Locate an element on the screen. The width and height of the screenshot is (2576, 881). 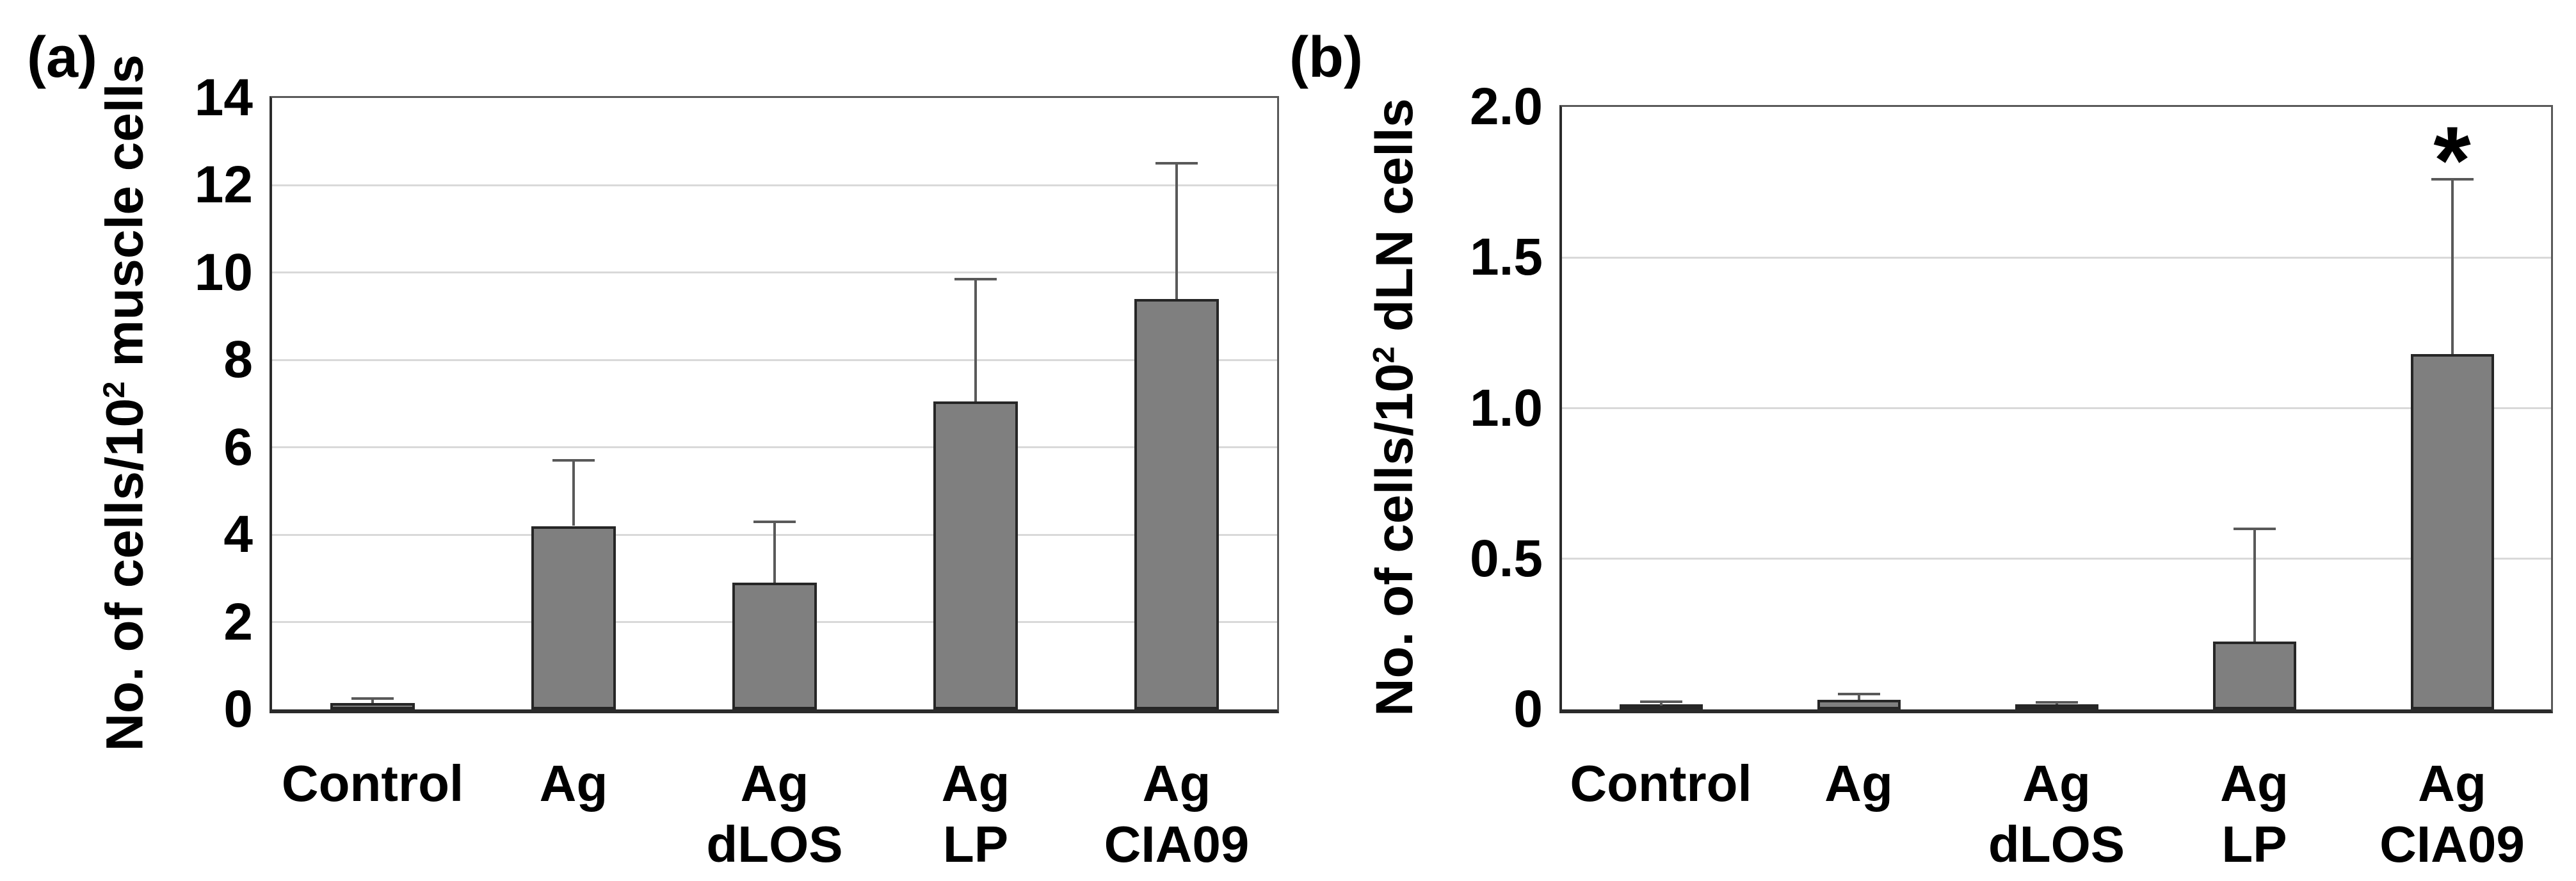
y-tick-label: 2.0 is located at coordinates (1506, 106).